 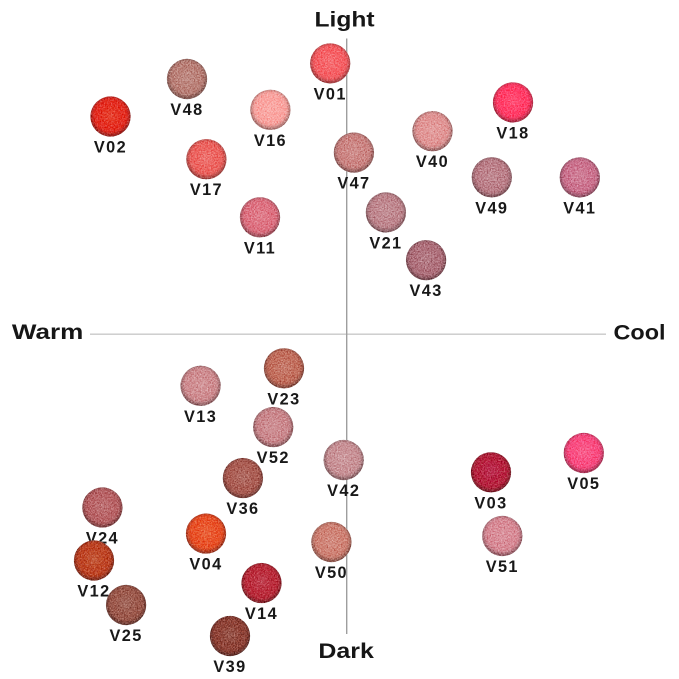 I want to click on svg-text: V49, so click(x=491, y=208).